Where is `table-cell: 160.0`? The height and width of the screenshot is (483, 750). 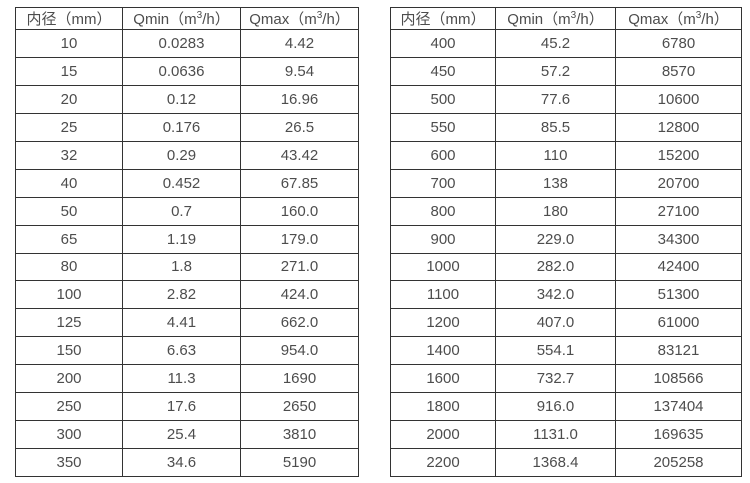
table-cell: 160.0 is located at coordinates (299, 211).